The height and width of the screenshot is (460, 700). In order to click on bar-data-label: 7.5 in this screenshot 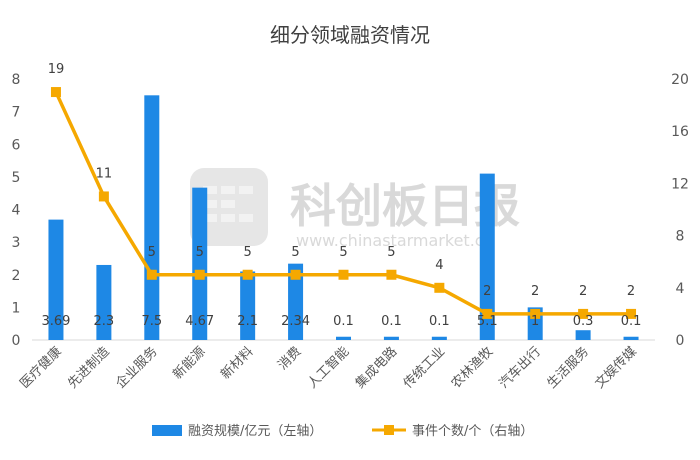, I will do `click(151, 321)`.